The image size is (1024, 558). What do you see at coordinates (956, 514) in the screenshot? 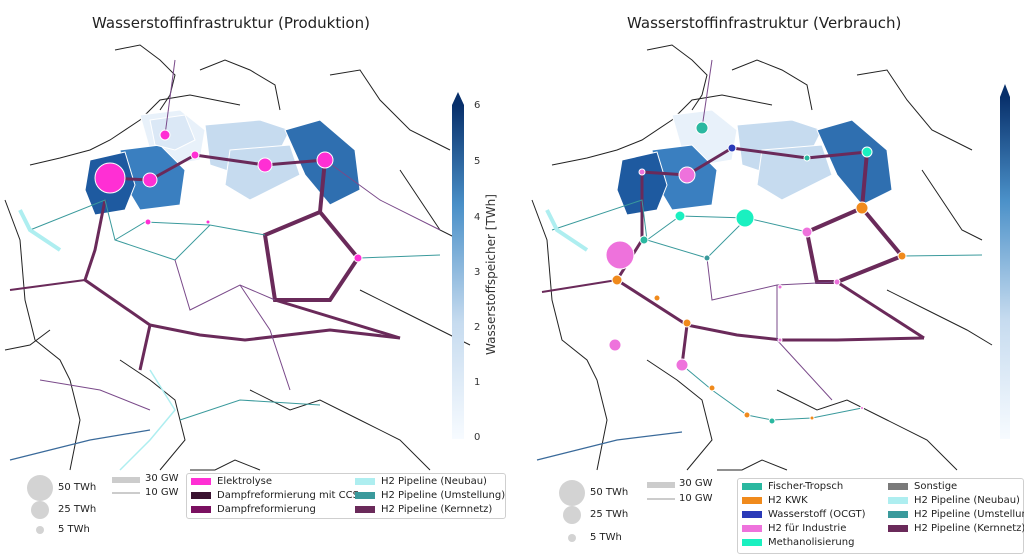
I see `legend-item: H2 Pipeline (Umstellun` at bounding box center [956, 514].